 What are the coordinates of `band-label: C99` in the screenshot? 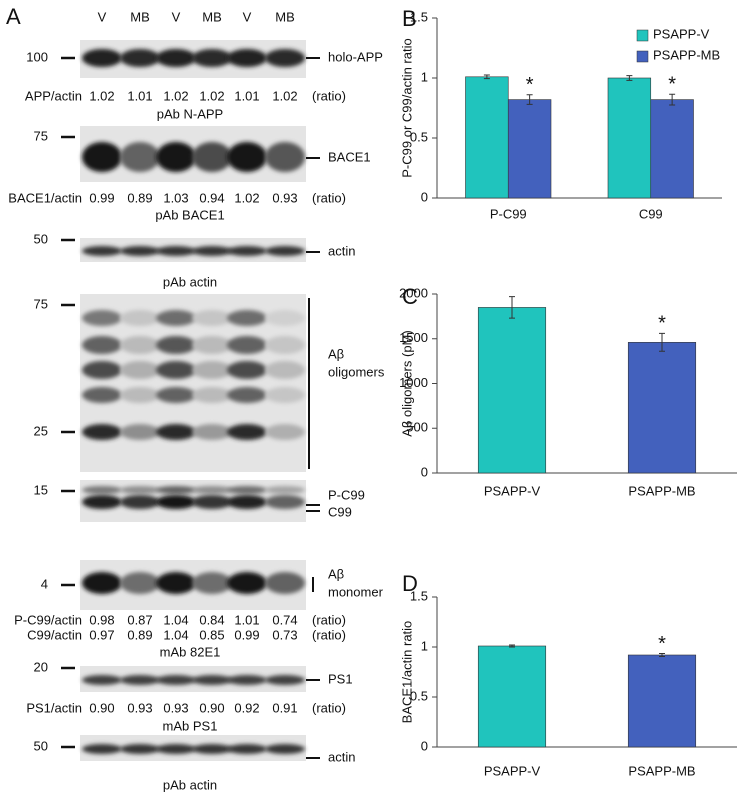 It's located at (340, 511).